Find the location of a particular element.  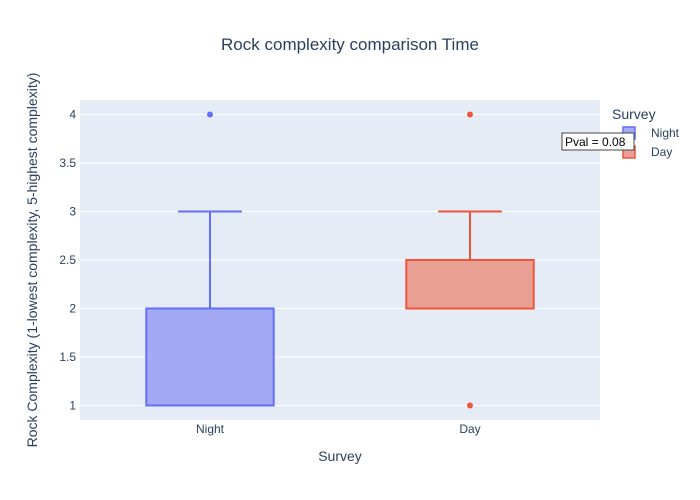

pval-annotation: Pval = 0.08 is located at coordinates (598, 141).